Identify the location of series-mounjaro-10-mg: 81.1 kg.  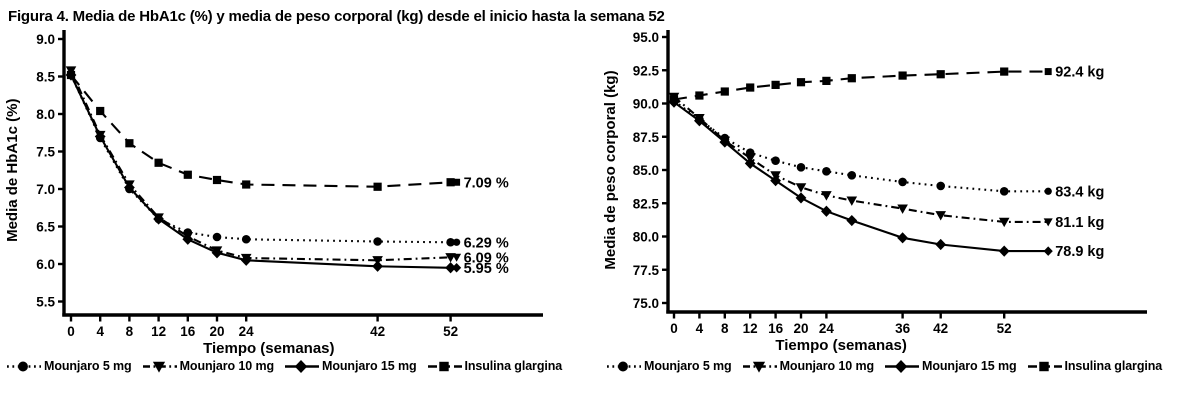
(886, 161).